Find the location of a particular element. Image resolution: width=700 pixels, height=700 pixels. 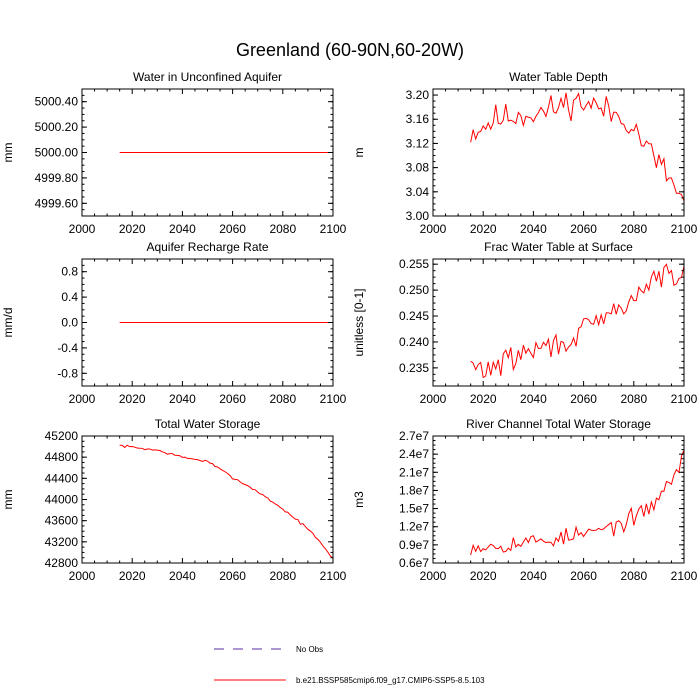

y-axis-label: m3 is located at coordinates (359, 499).